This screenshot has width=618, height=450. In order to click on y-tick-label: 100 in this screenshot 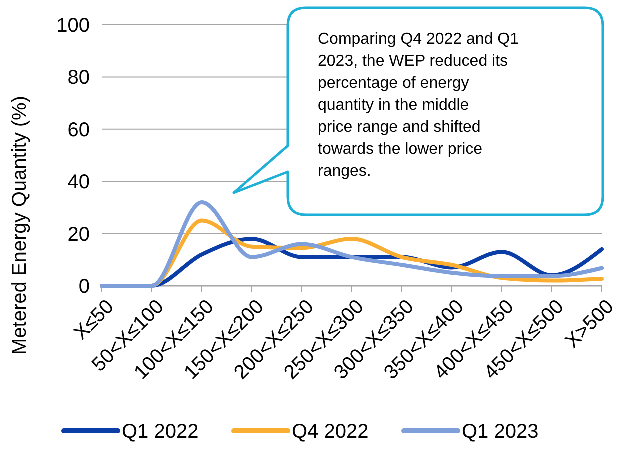, I will do `click(73, 26)`.